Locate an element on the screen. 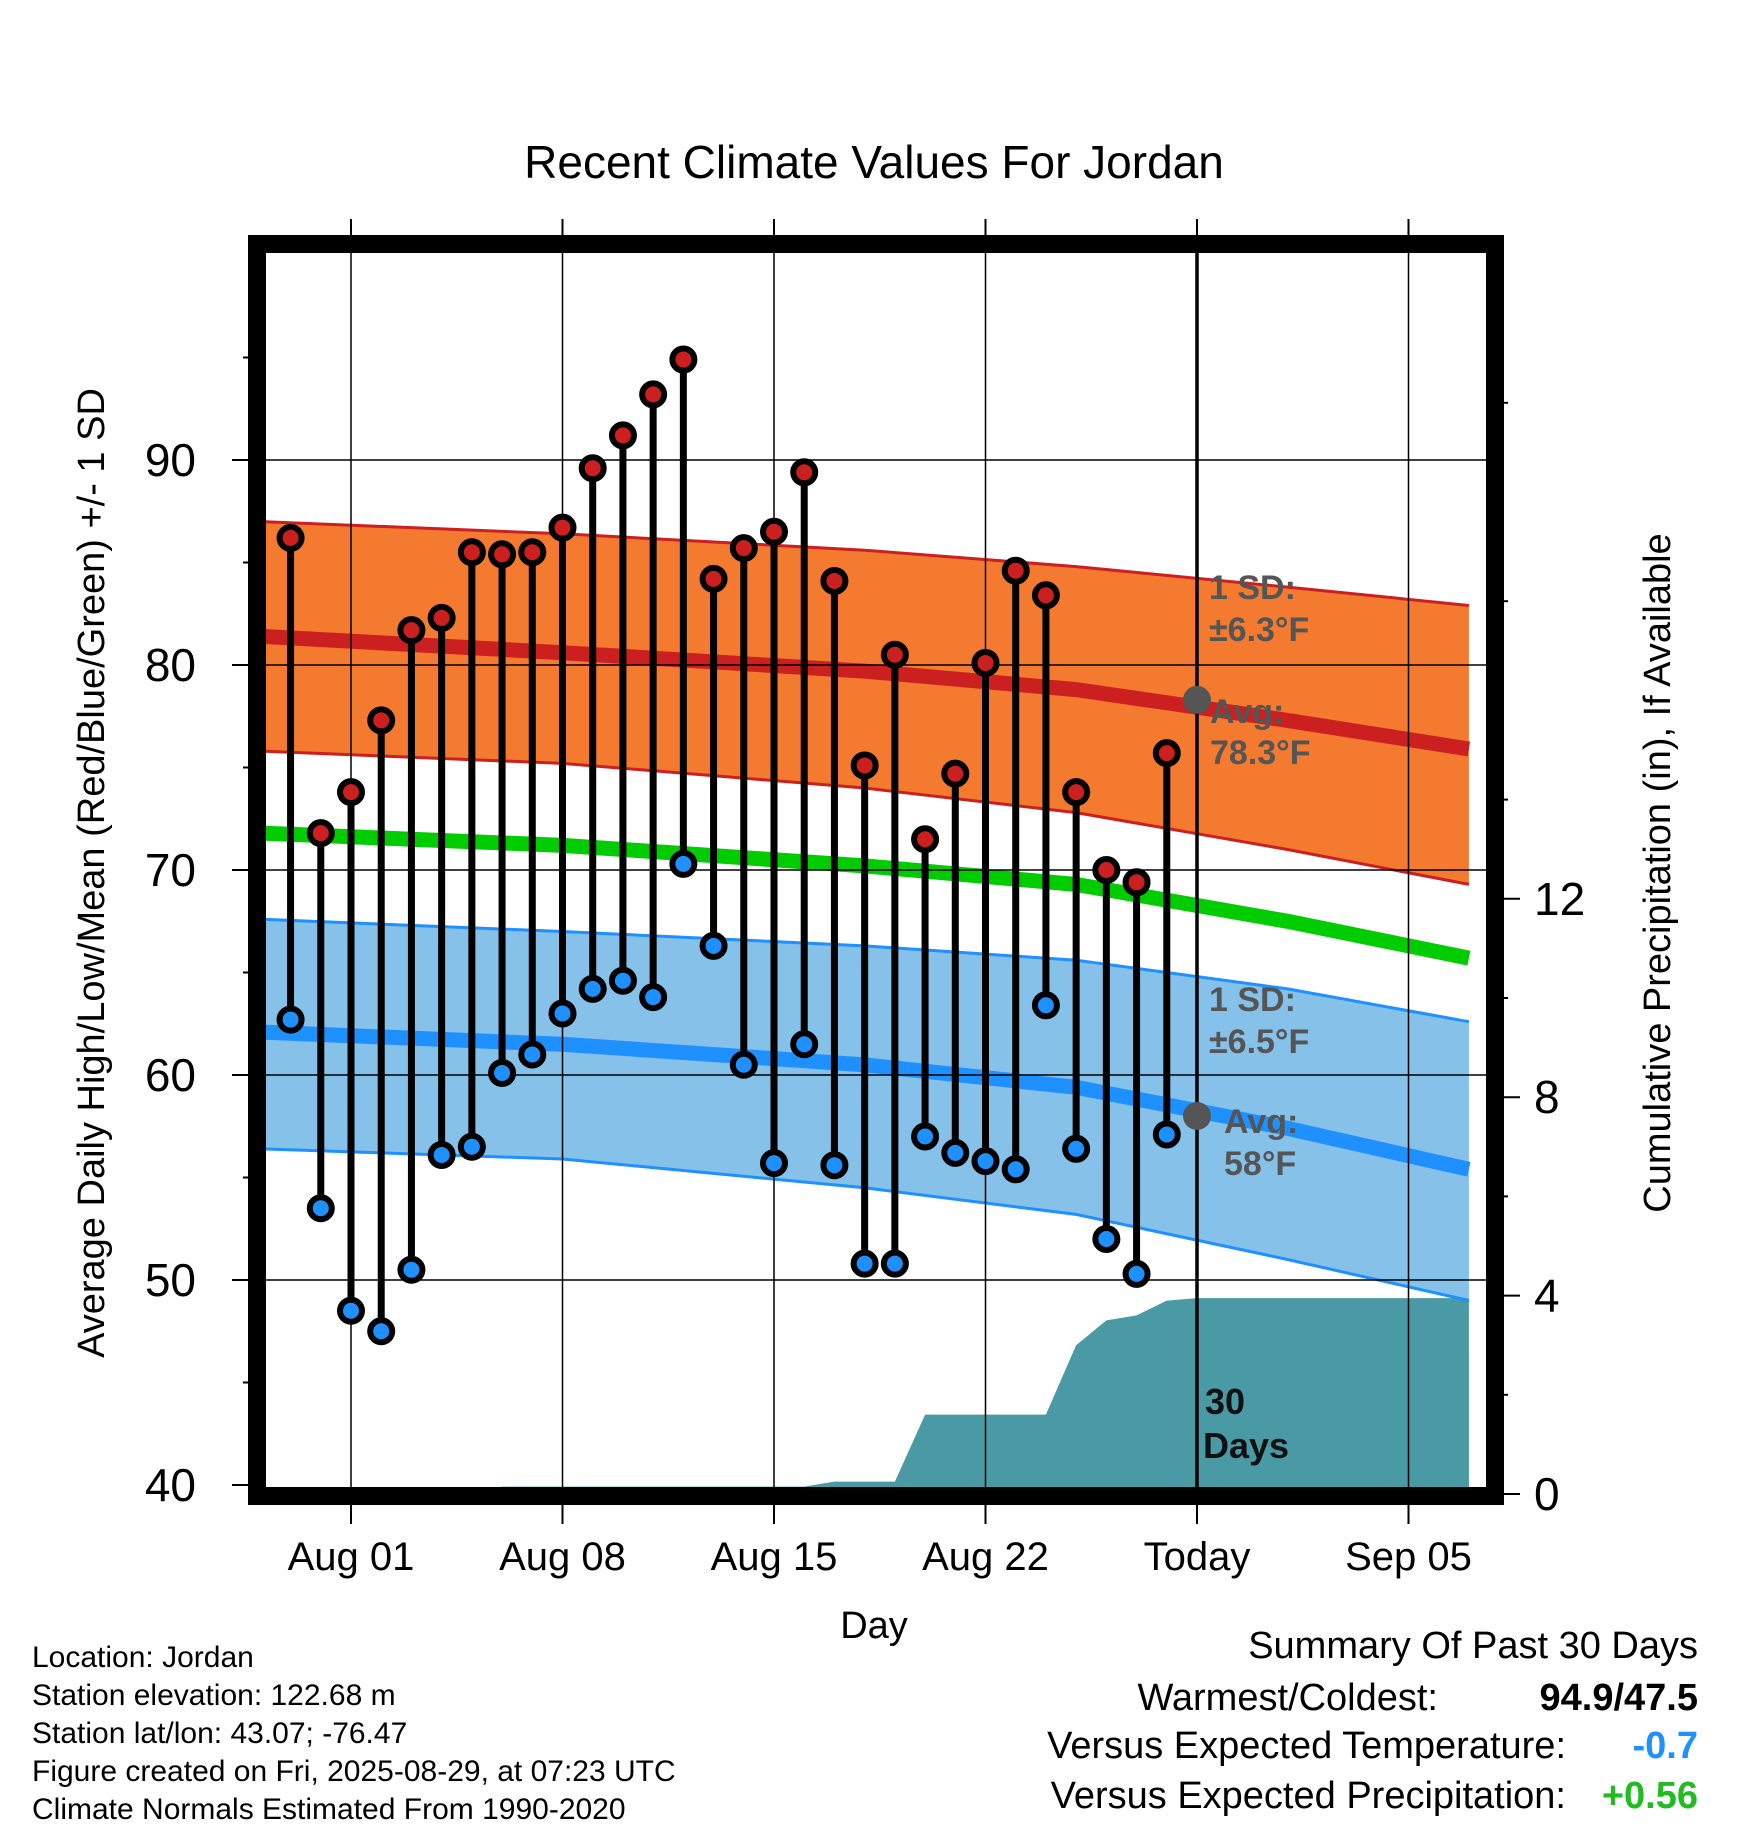  low-avg-marker is located at coordinates (1197, 1116).